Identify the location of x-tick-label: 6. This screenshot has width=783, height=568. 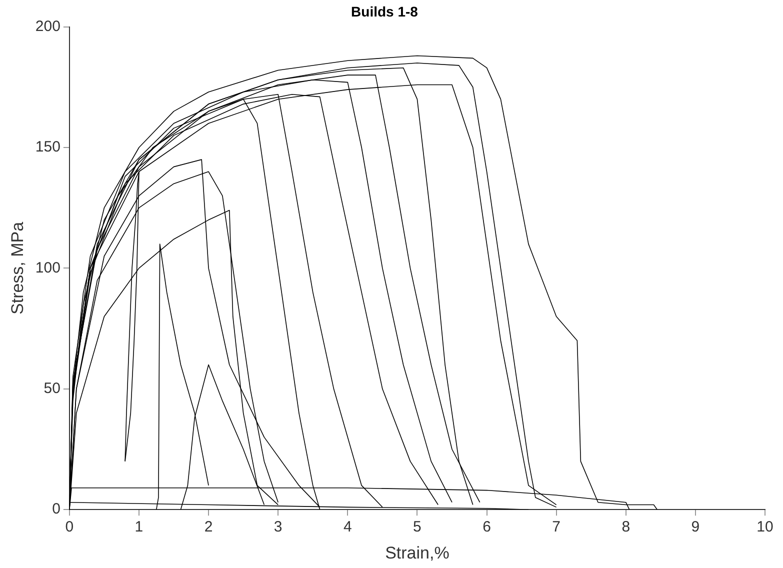
(486, 527).